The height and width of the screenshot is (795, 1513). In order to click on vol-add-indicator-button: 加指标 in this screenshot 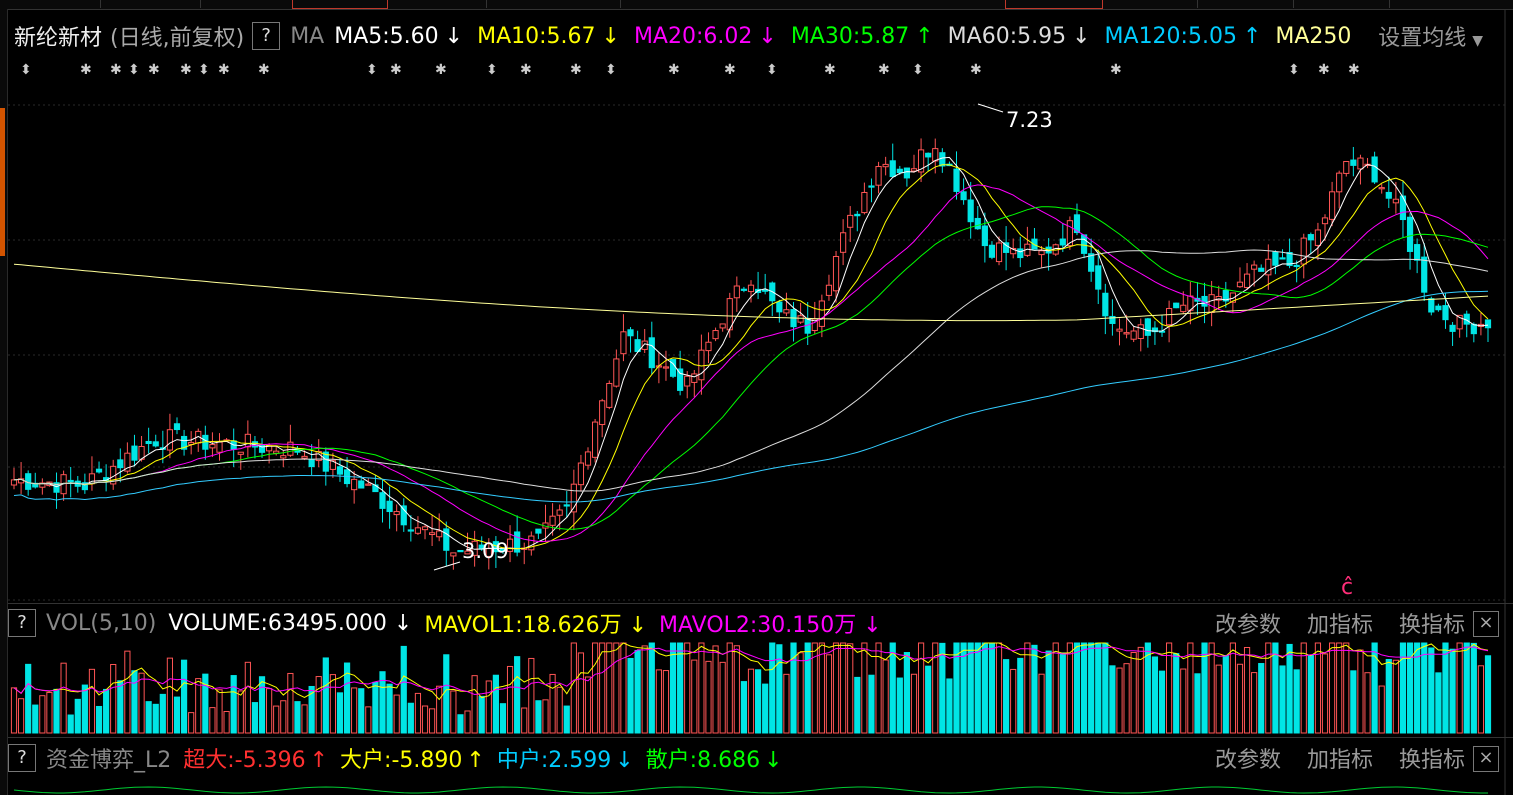, I will do `click(1339, 625)`.